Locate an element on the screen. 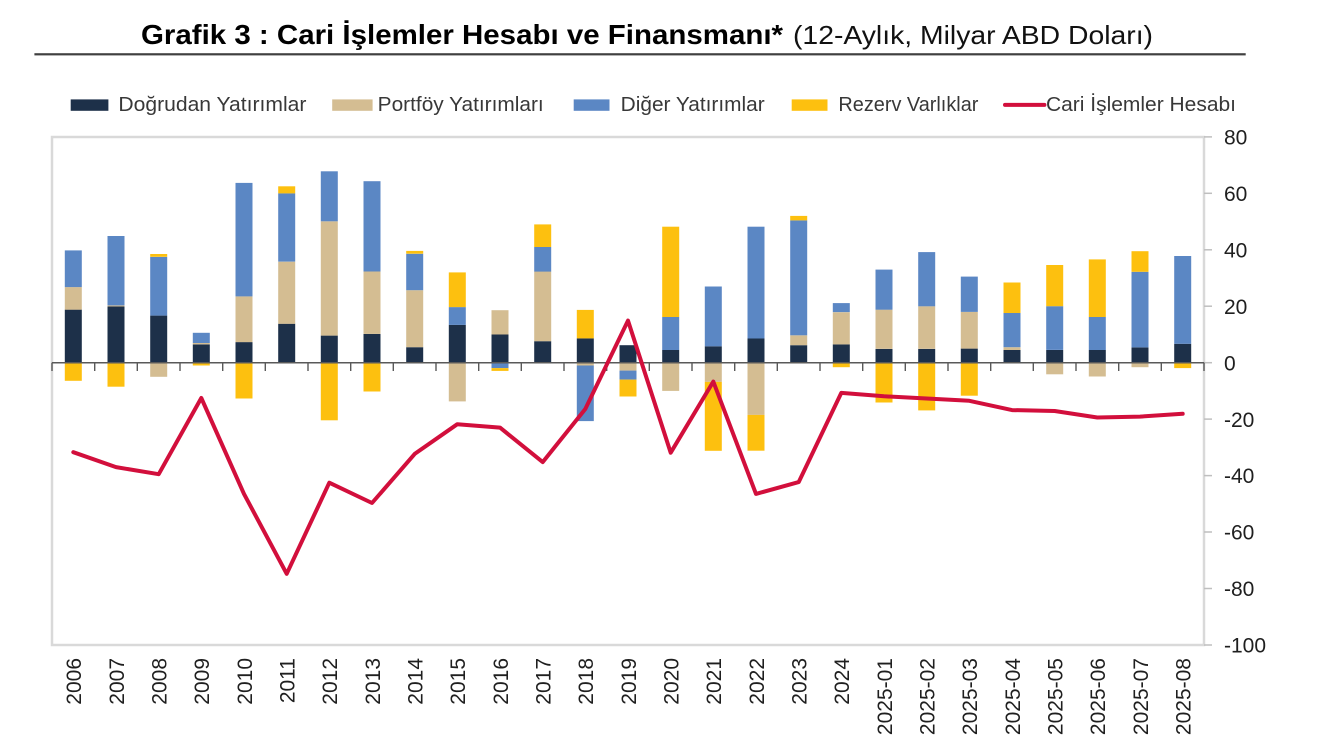 The height and width of the screenshot is (742, 1336). svg-text: 20 is located at coordinates (1235, 307).